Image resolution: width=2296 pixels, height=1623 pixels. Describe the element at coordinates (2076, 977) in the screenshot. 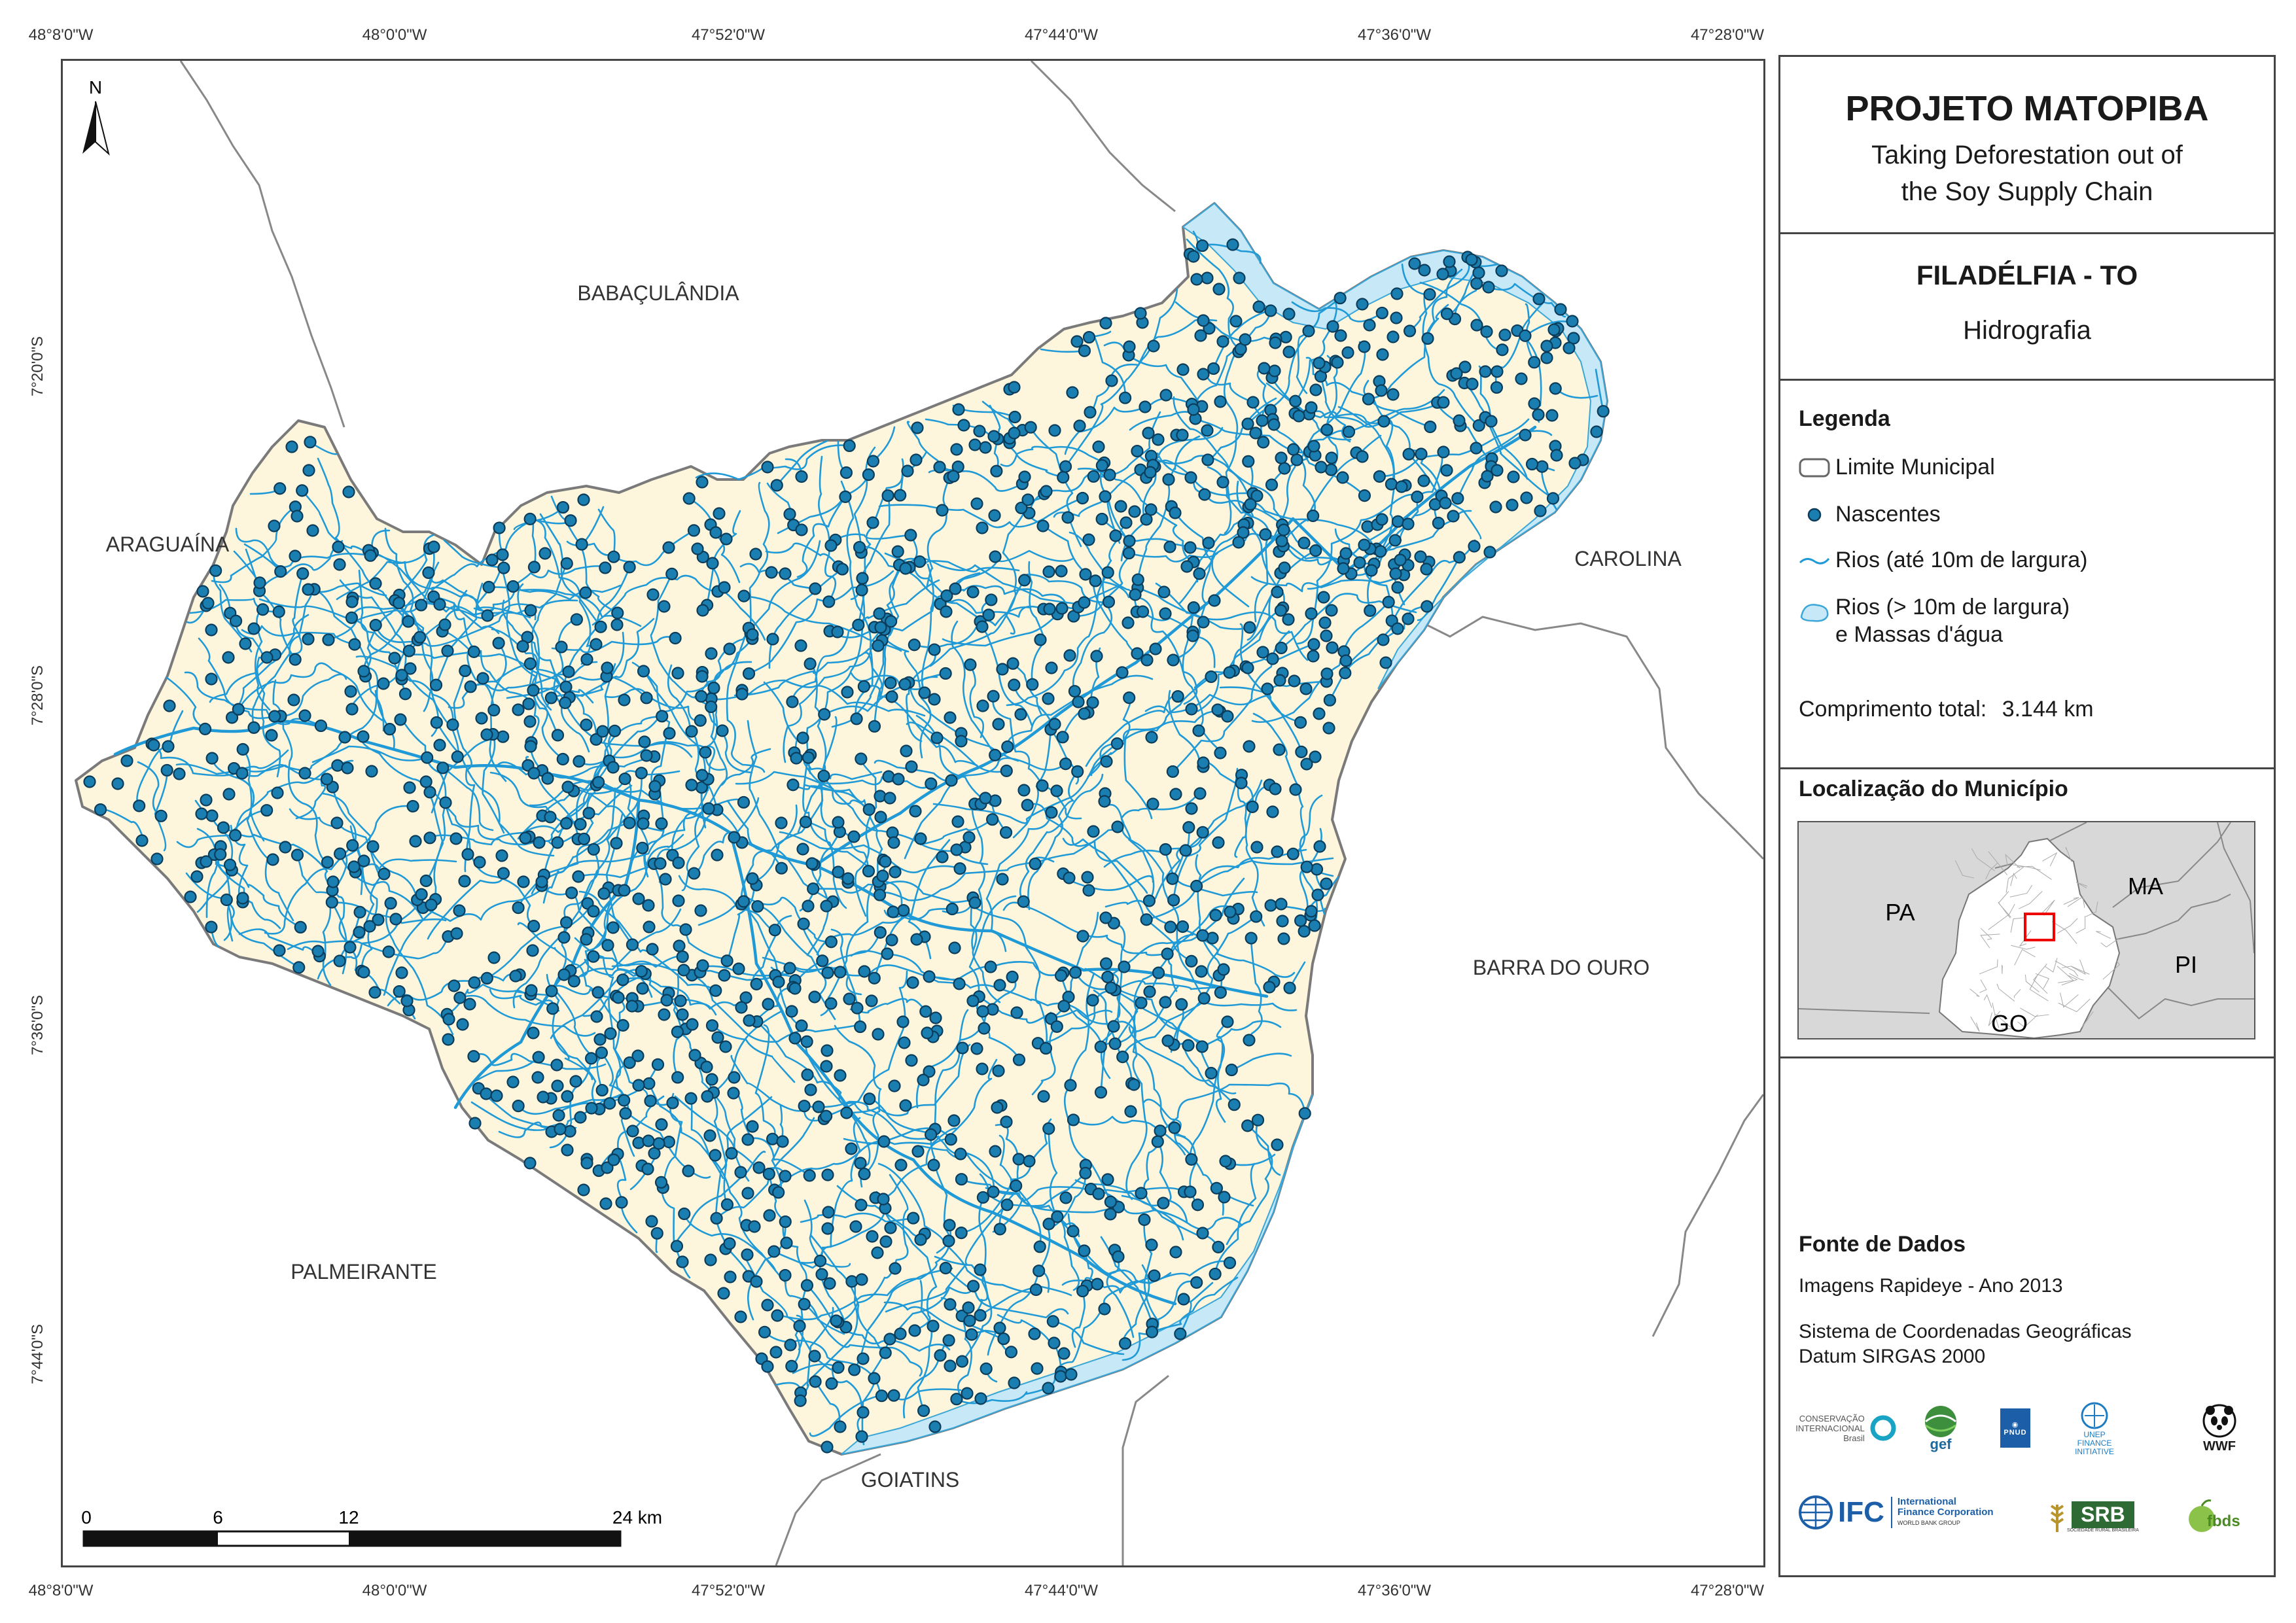

I see `inset-municipal-line` at that location.